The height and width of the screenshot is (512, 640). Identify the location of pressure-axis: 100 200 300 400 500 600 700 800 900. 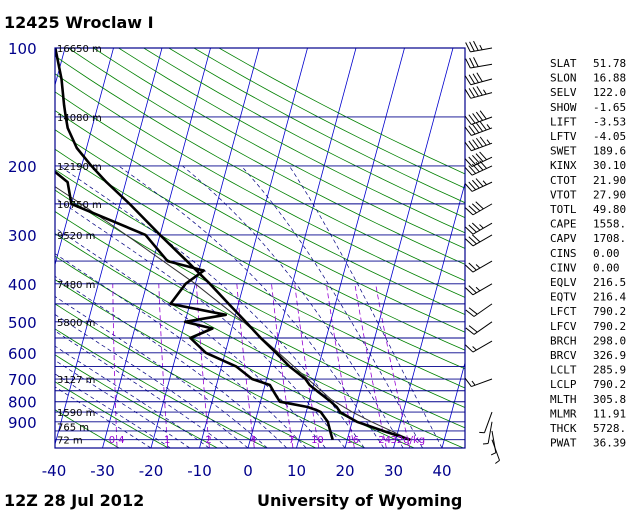
(22, 236).